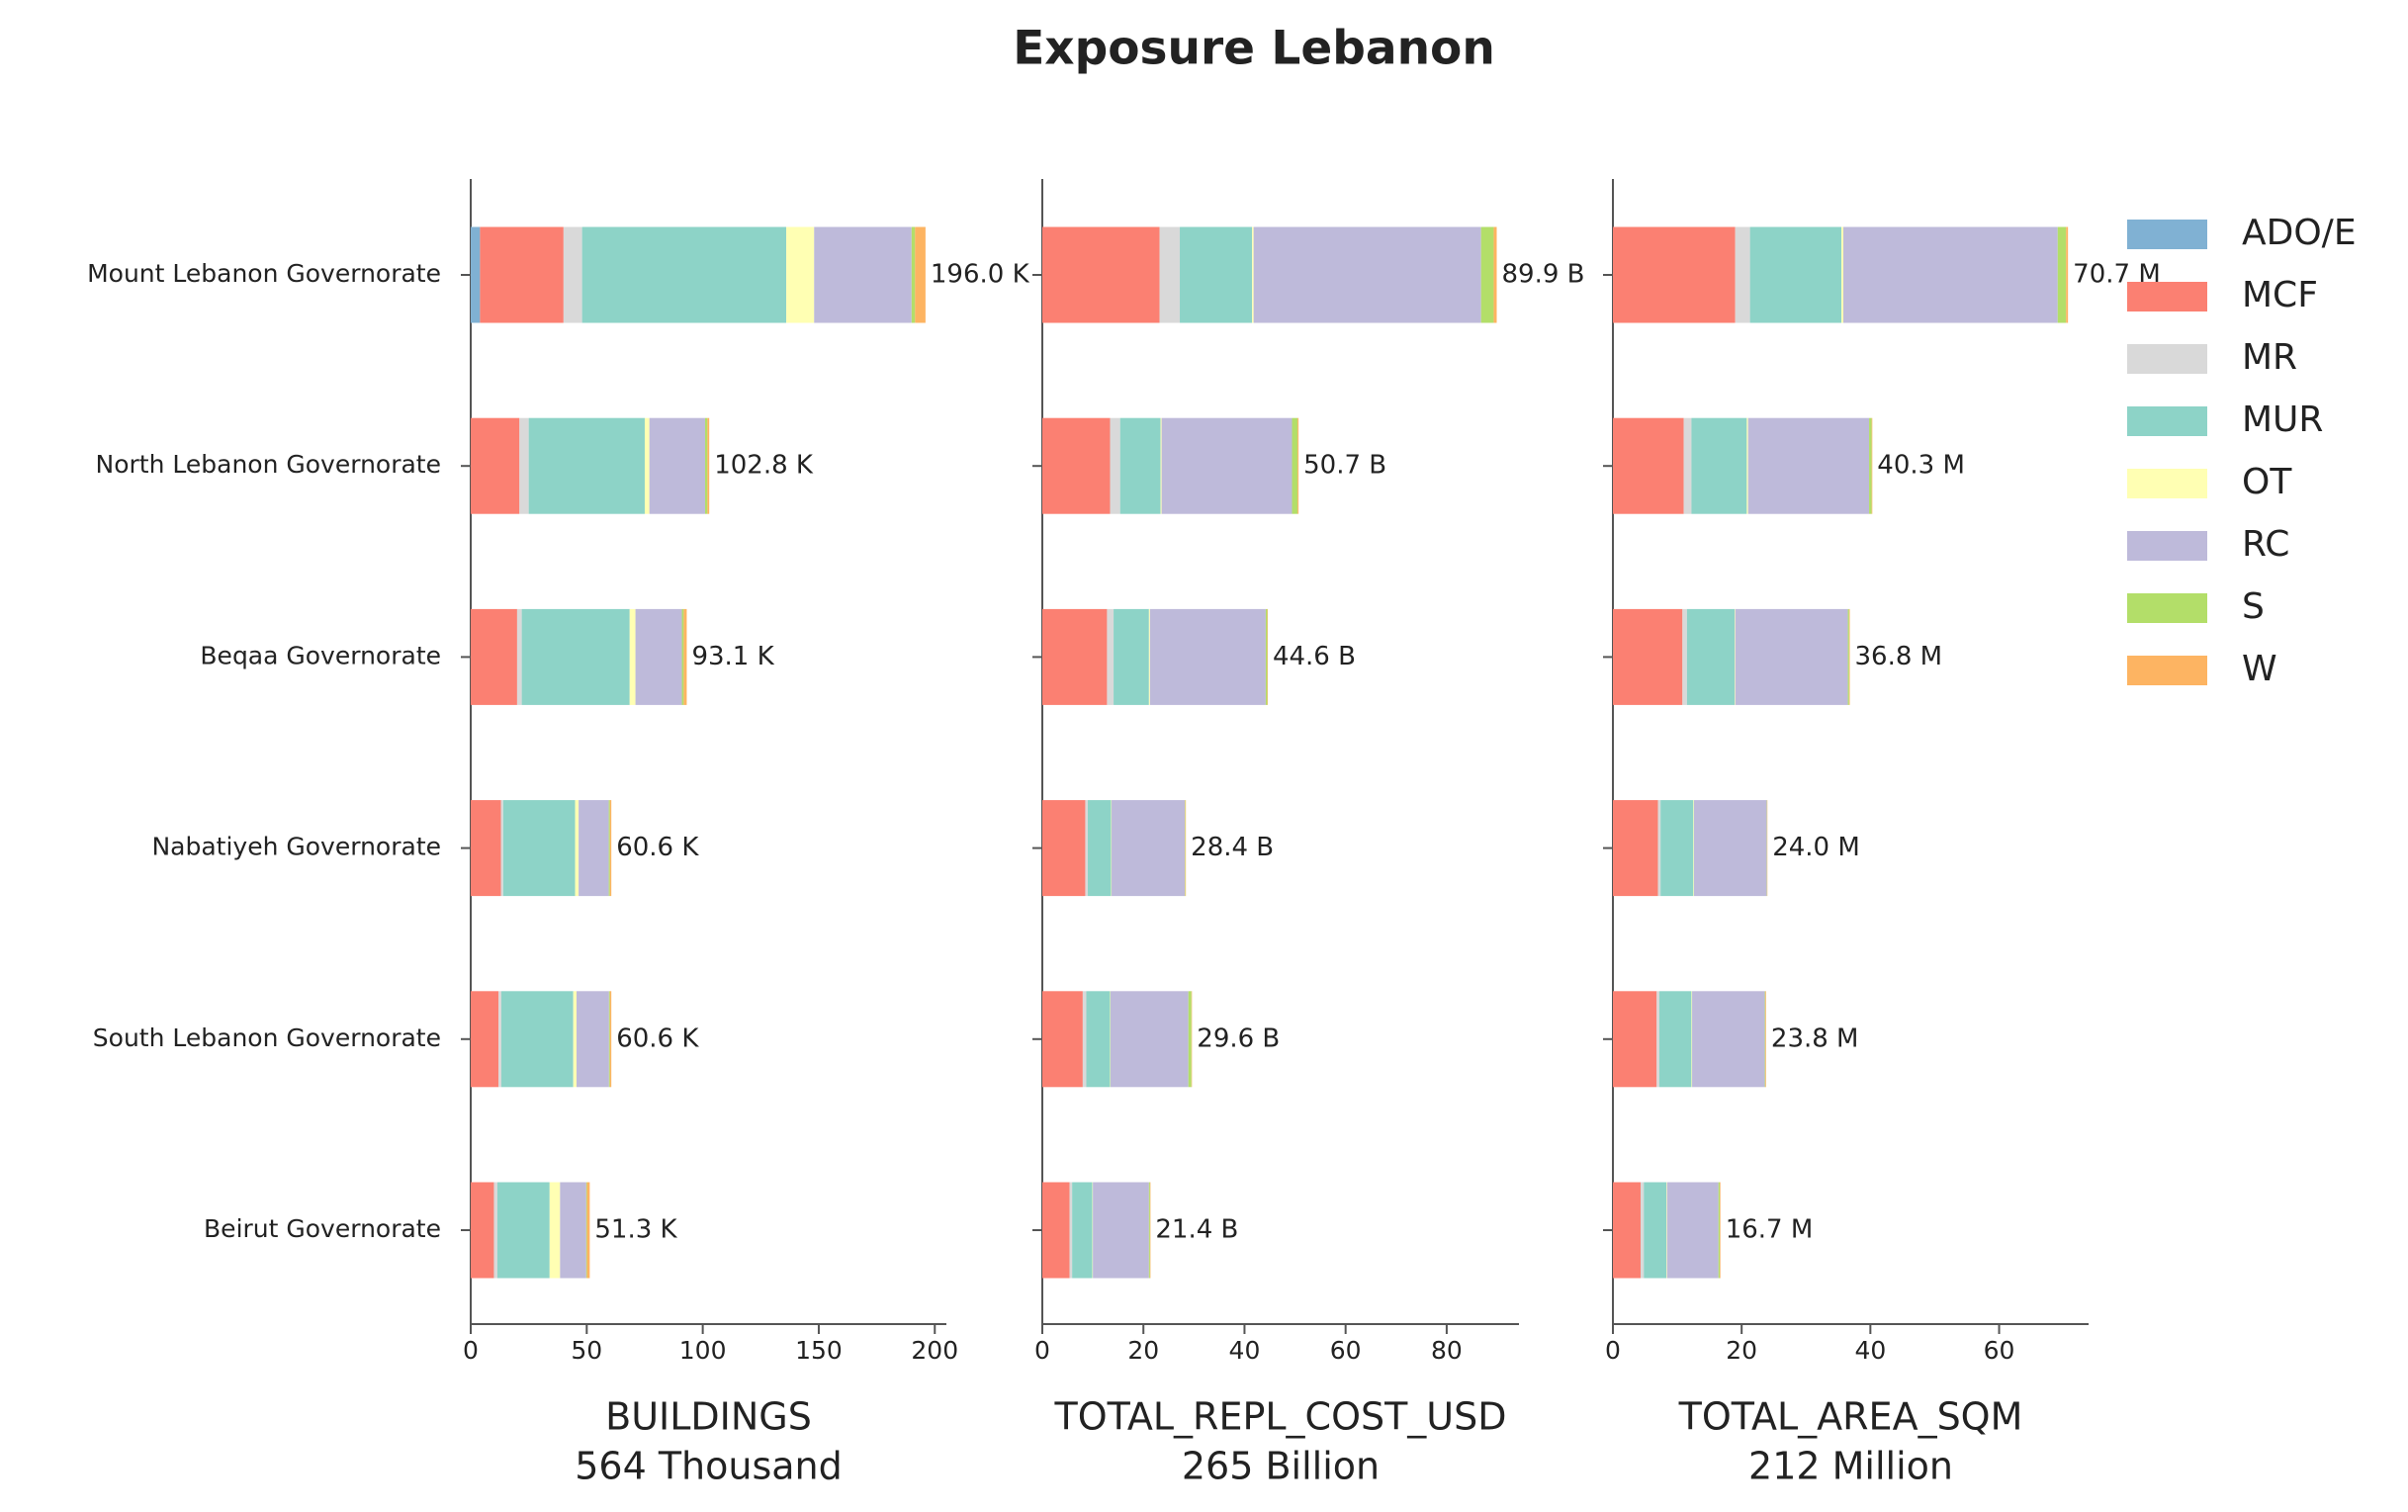 The height and width of the screenshot is (1512, 2408). Describe the element at coordinates (2259, 669) in the screenshot. I see `legend-label: W` at that location.